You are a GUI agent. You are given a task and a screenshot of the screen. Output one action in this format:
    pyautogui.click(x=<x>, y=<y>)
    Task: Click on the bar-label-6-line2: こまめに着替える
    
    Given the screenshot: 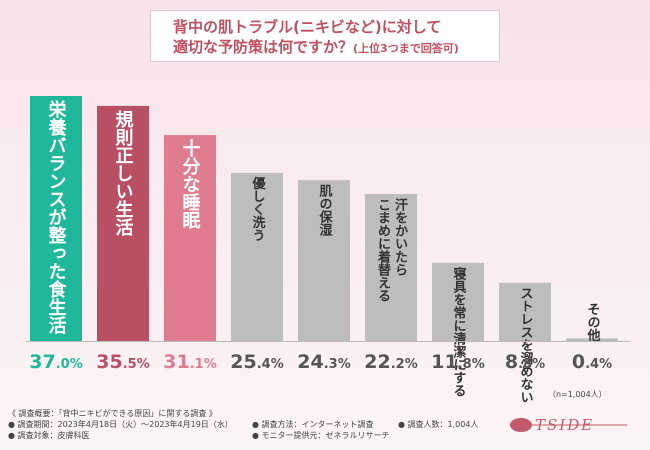 What is the action you would take?
    pyautogui.click(x=383, y=250)
    